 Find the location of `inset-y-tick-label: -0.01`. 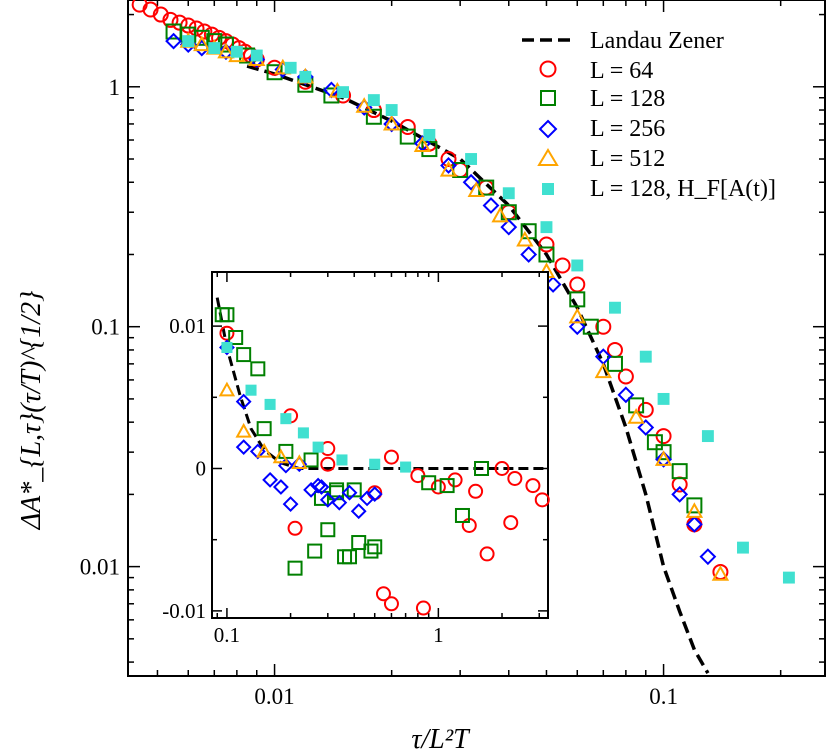

inset-y-tick-label: -0.01 is located at coordinates (184, 611).